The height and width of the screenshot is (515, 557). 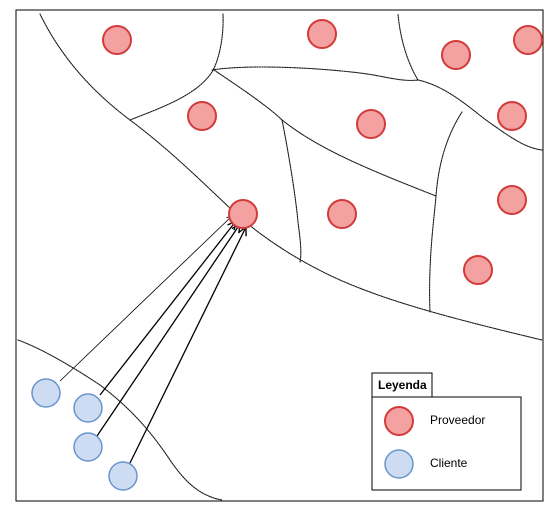 I want to click on legend-title-tab, so click(x=402, y=385).